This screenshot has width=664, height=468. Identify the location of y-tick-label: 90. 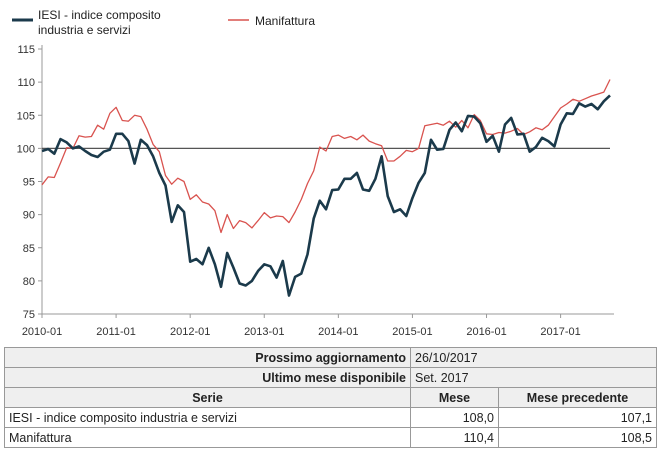
(29, 216).